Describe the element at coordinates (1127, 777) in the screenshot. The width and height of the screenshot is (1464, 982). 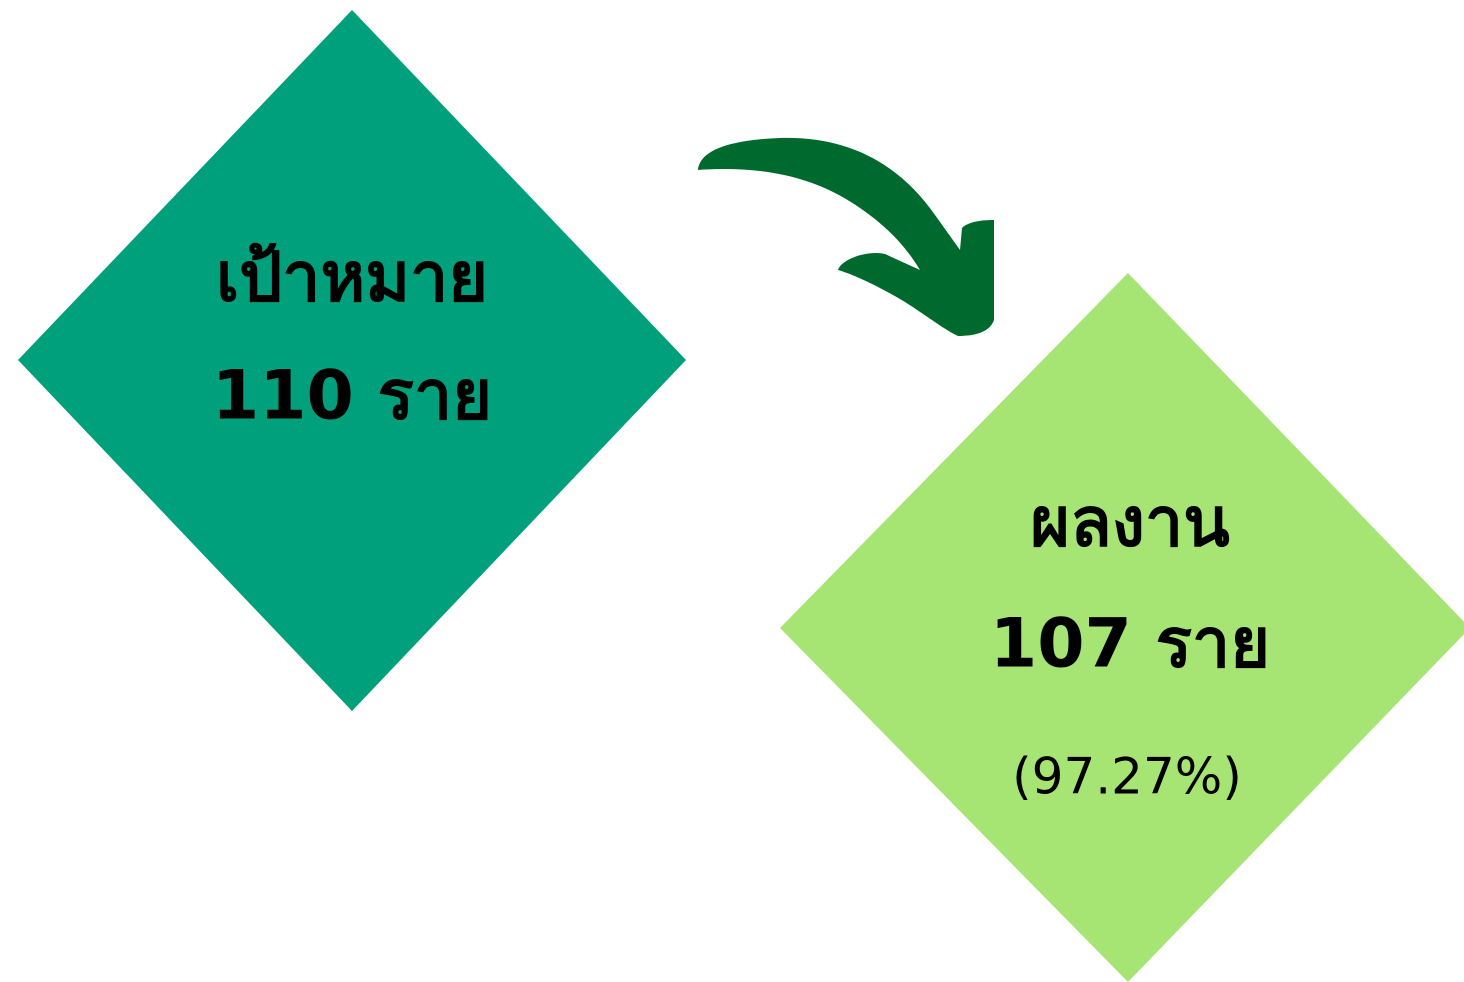
I see `result-percent: (97.27%)` at that location.